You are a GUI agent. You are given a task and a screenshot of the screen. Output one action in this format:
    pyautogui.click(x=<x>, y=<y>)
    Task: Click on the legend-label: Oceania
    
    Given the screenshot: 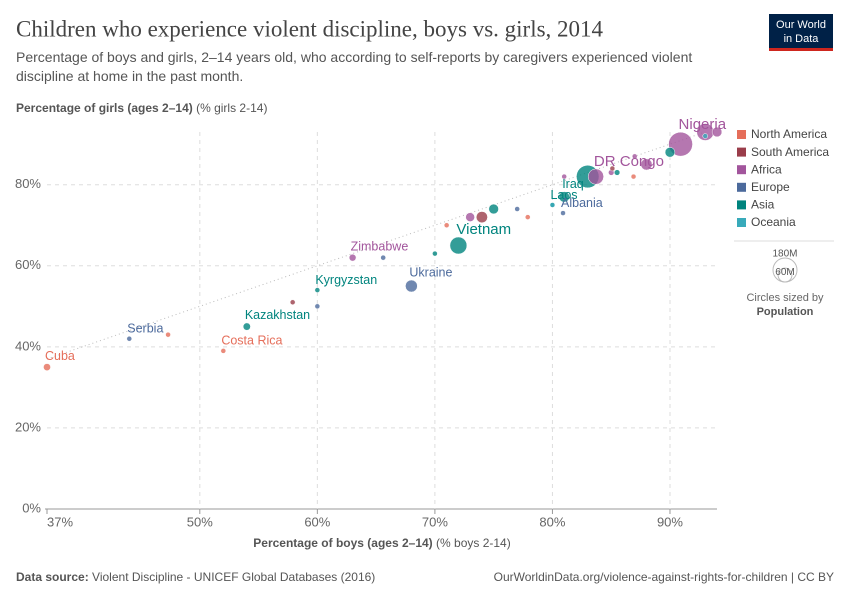 What is the action you would take?
    pyautogui.click(x=773, y=222)
    